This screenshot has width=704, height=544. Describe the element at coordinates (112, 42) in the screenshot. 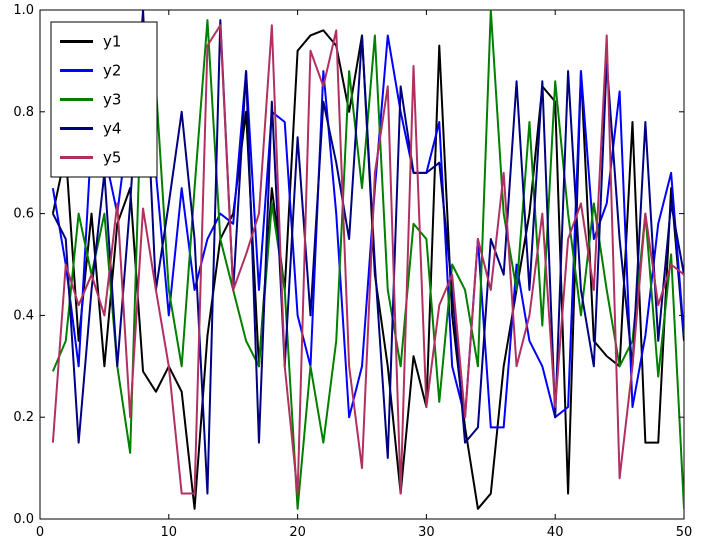

I see `legend-label-y1: y1` at that location.